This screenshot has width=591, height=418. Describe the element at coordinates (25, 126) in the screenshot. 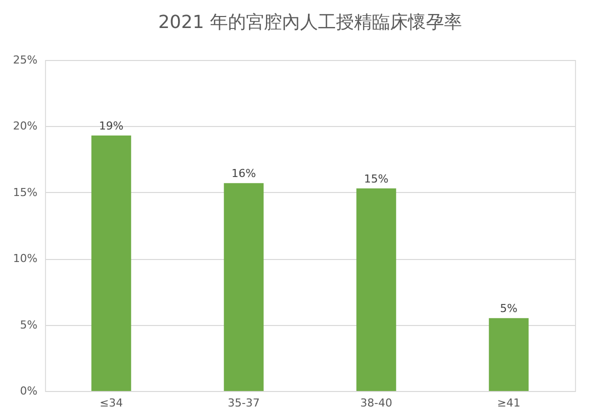

I see `y-tick-label: 20%` at that location.